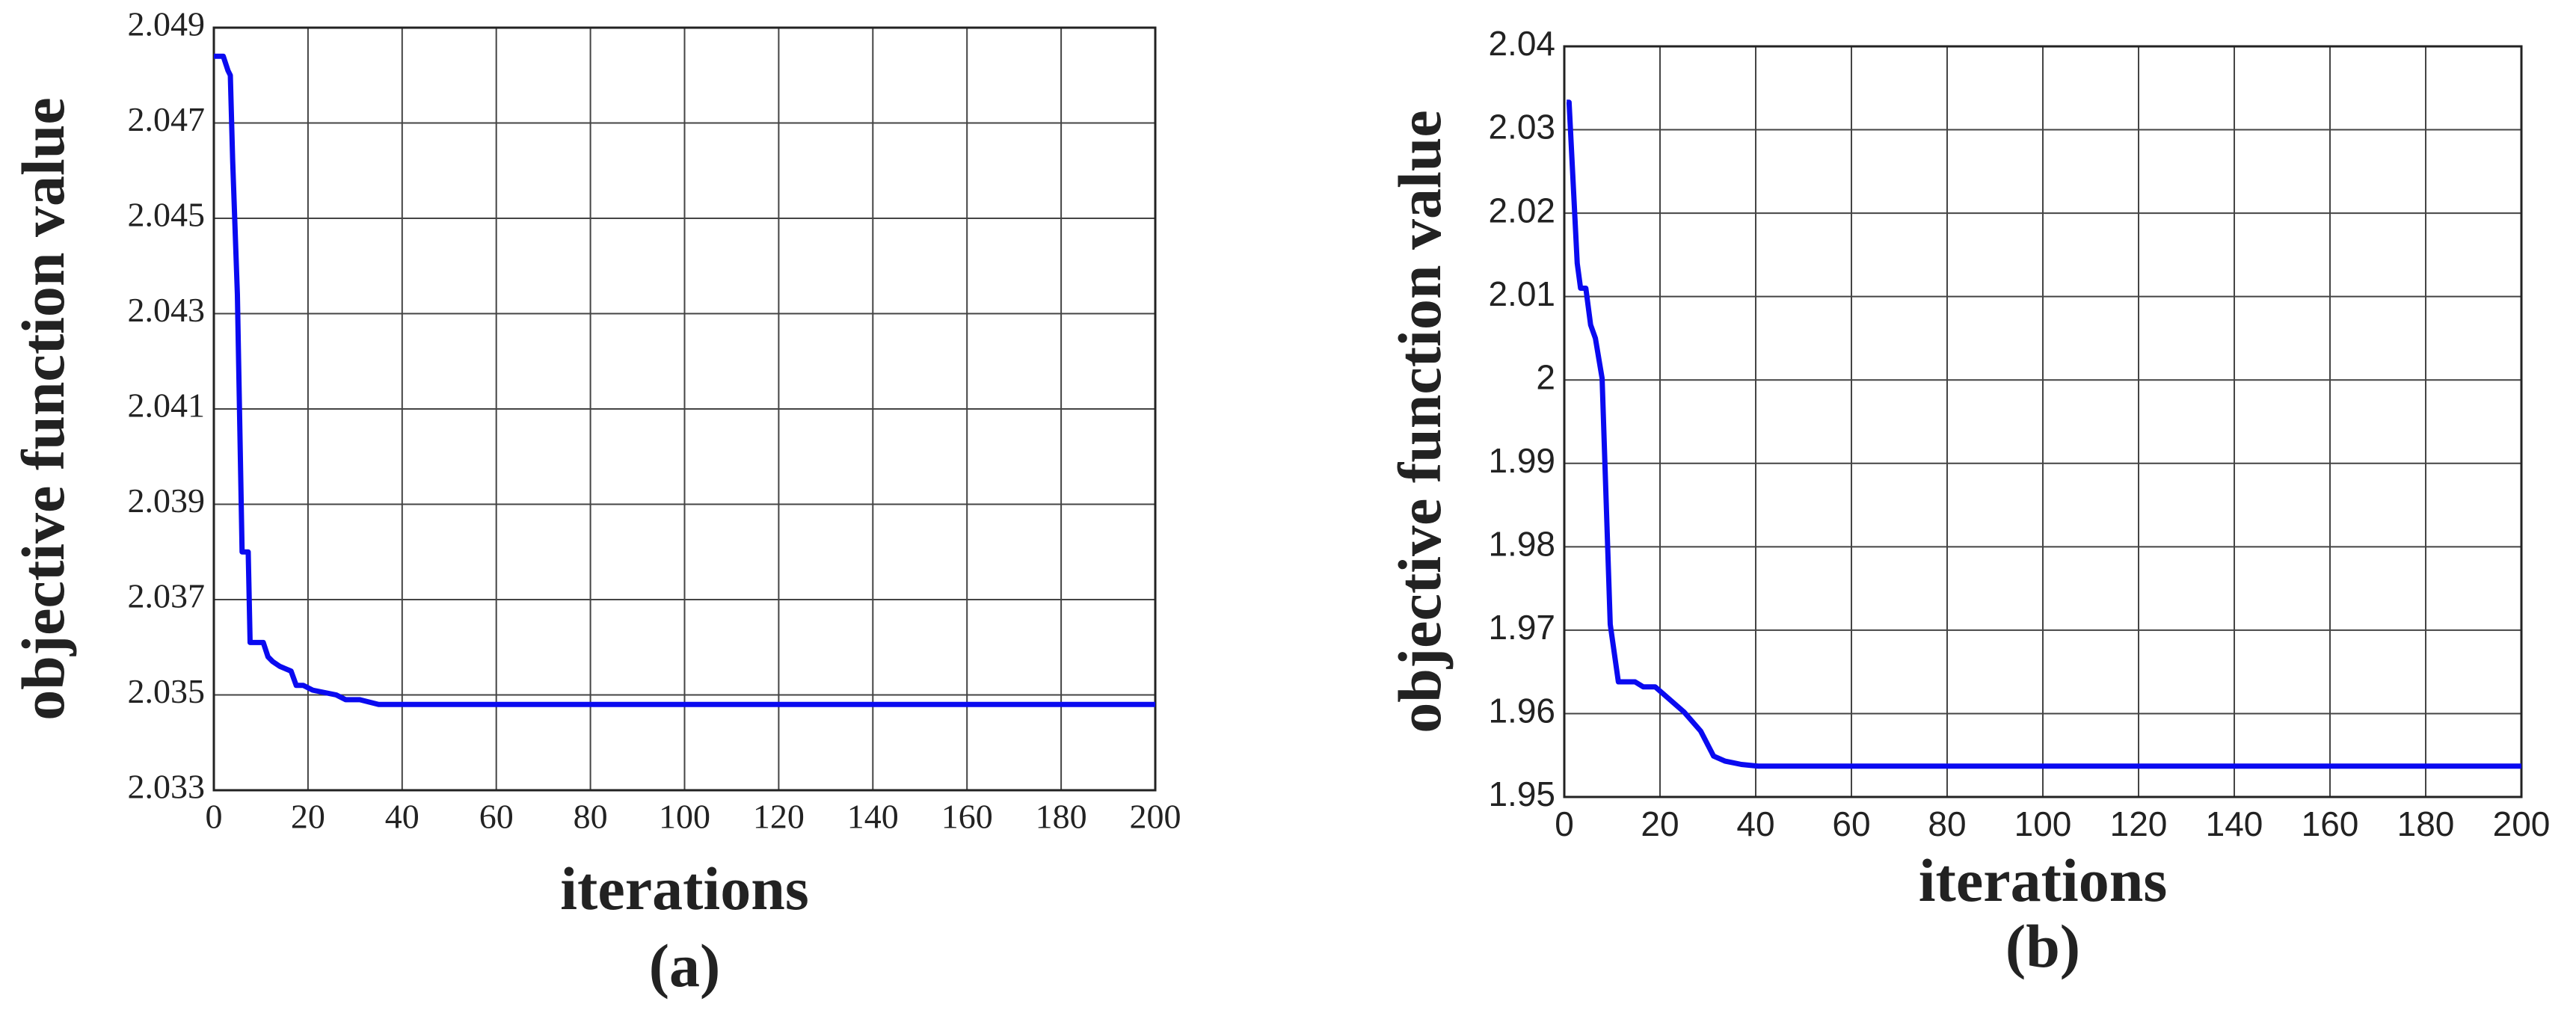 The width and height of the screenshot is (2576, 1022). I want to click on y-tick-label: 2.045, so click(167, 215).